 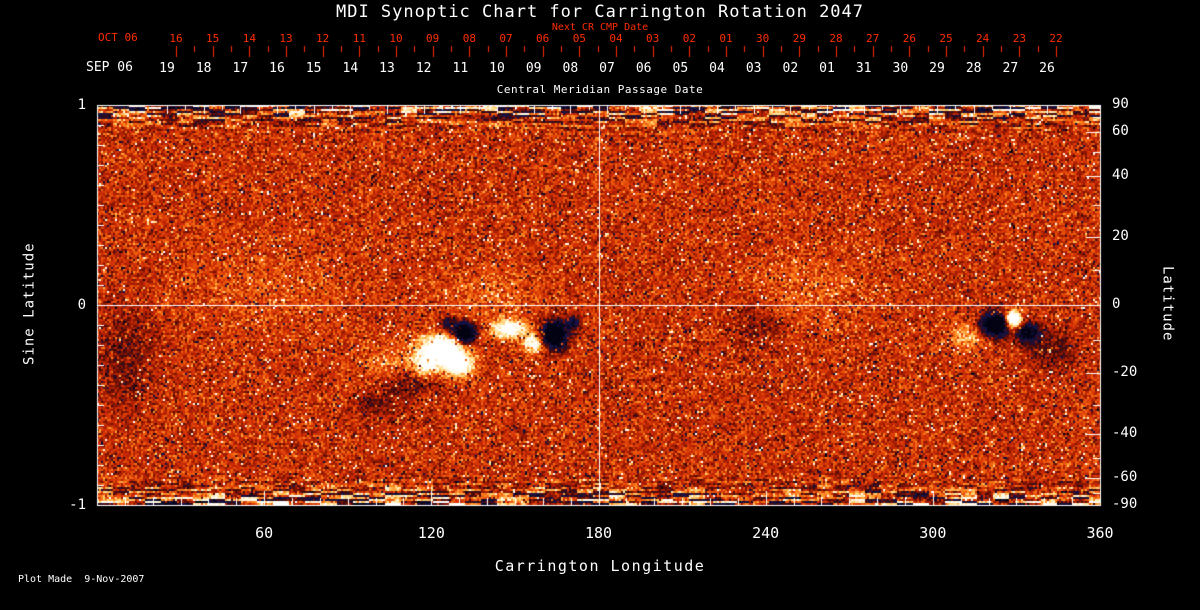 What do you see at coordinates (431, 533) in the screenshot?
I see `bottom-axis-tick-label: 120` at bounding box center [431, 533].